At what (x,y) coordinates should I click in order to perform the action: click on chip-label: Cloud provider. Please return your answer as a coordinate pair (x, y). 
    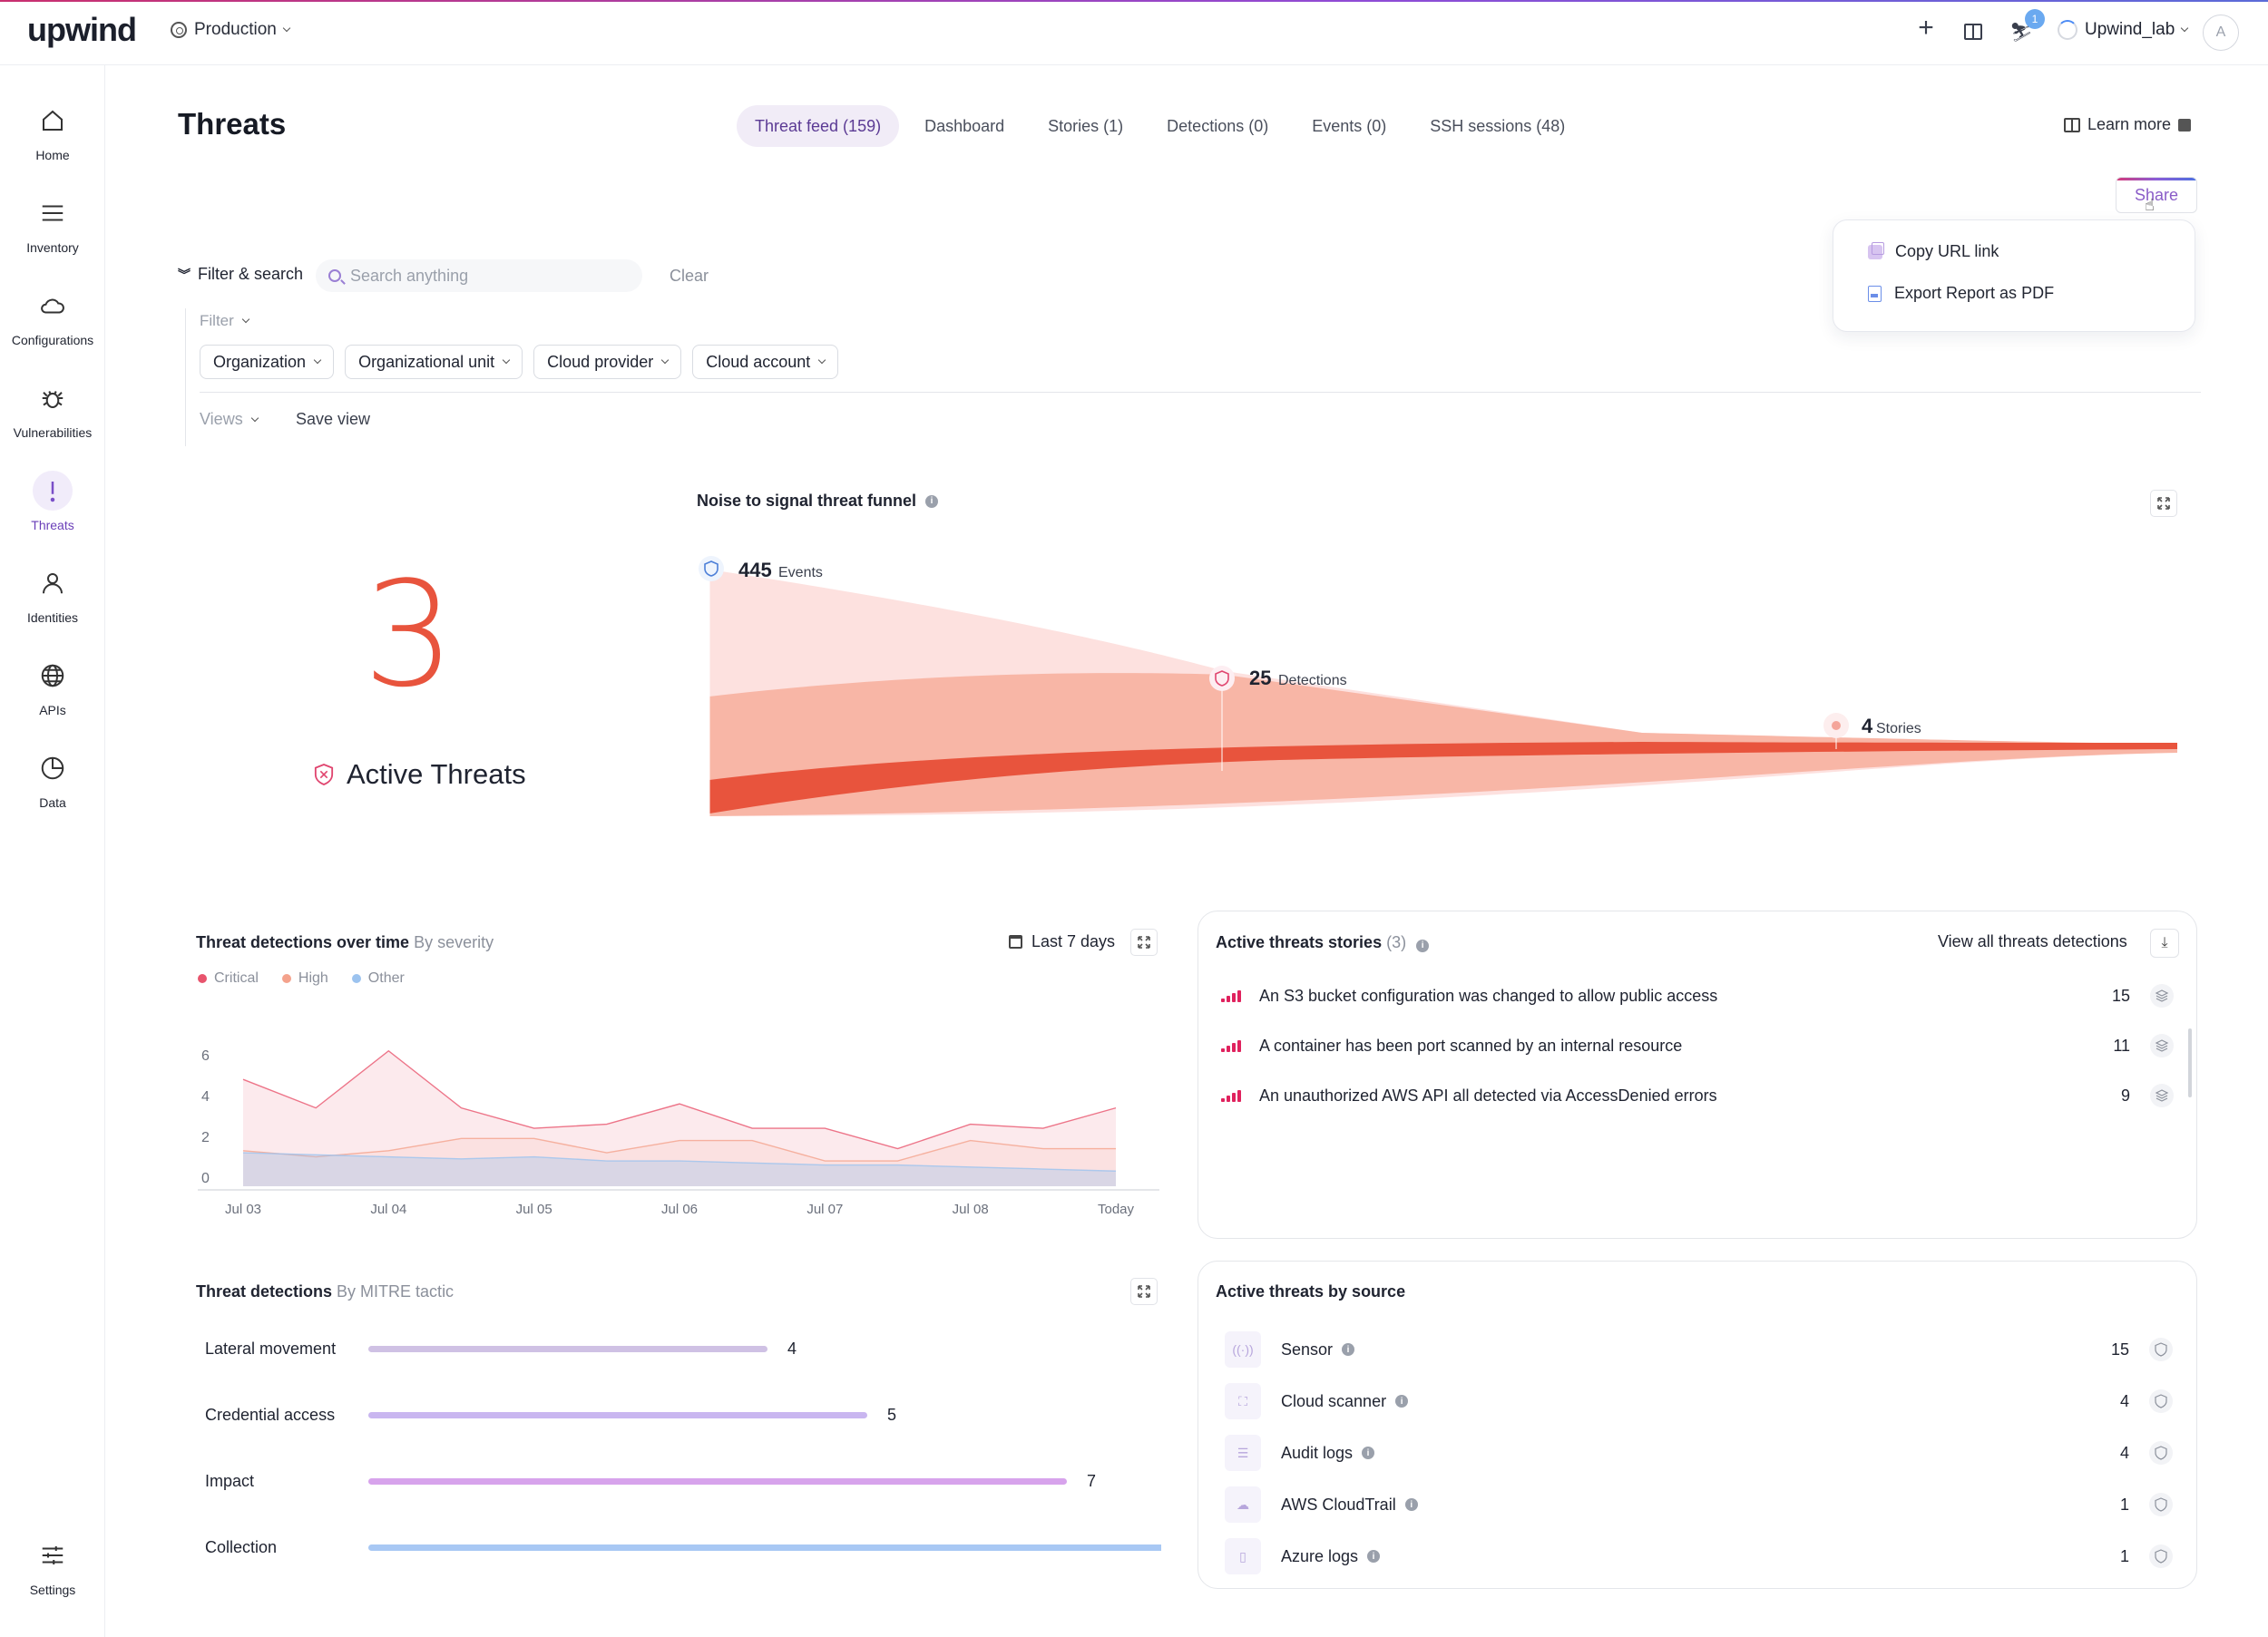
    Looking at the image, I should click on (601, 361).